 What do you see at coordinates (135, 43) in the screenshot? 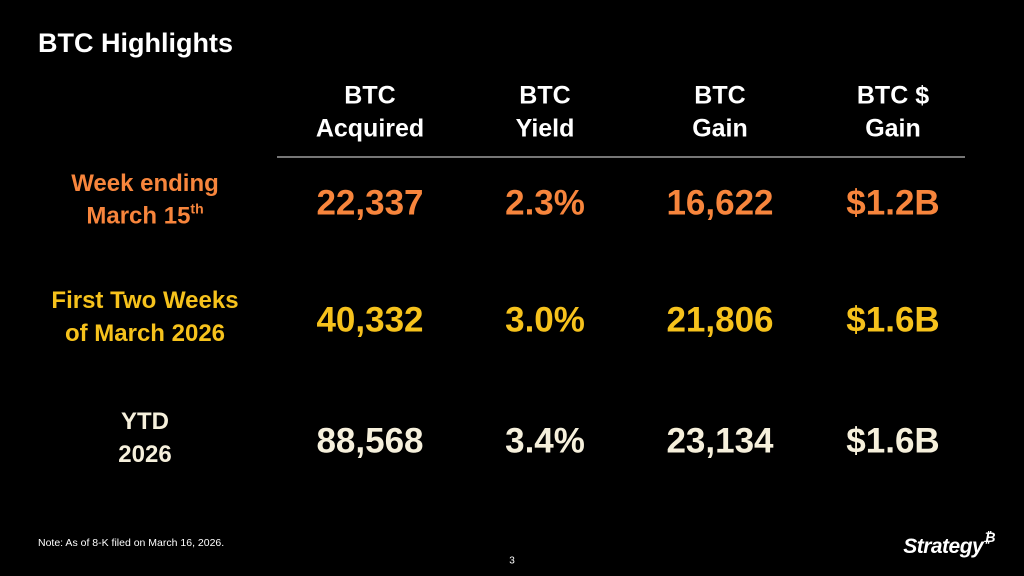
I see `slide-title: BTC Highlights` at bounding box center [135, 43].